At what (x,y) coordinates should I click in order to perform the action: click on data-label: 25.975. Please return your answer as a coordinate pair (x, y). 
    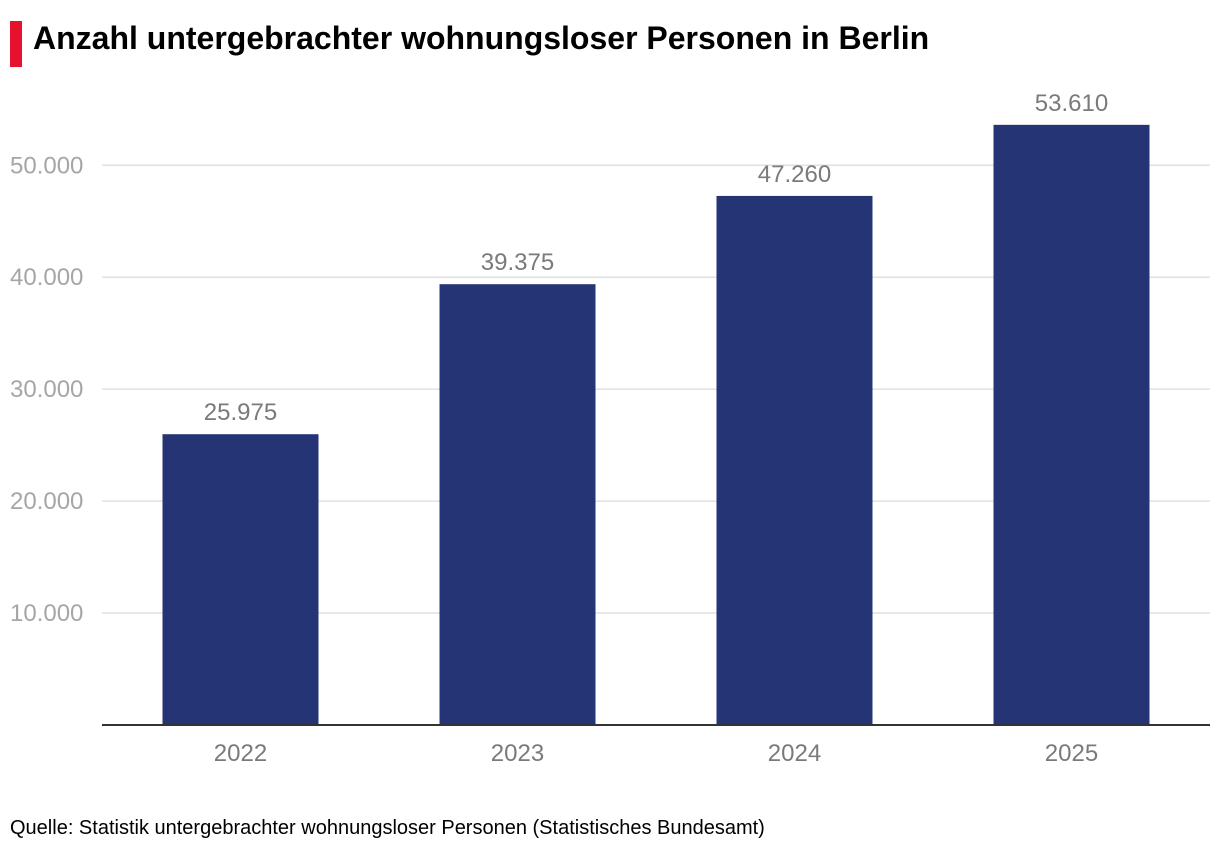
    Looking at the image, I should click on (240, 412).